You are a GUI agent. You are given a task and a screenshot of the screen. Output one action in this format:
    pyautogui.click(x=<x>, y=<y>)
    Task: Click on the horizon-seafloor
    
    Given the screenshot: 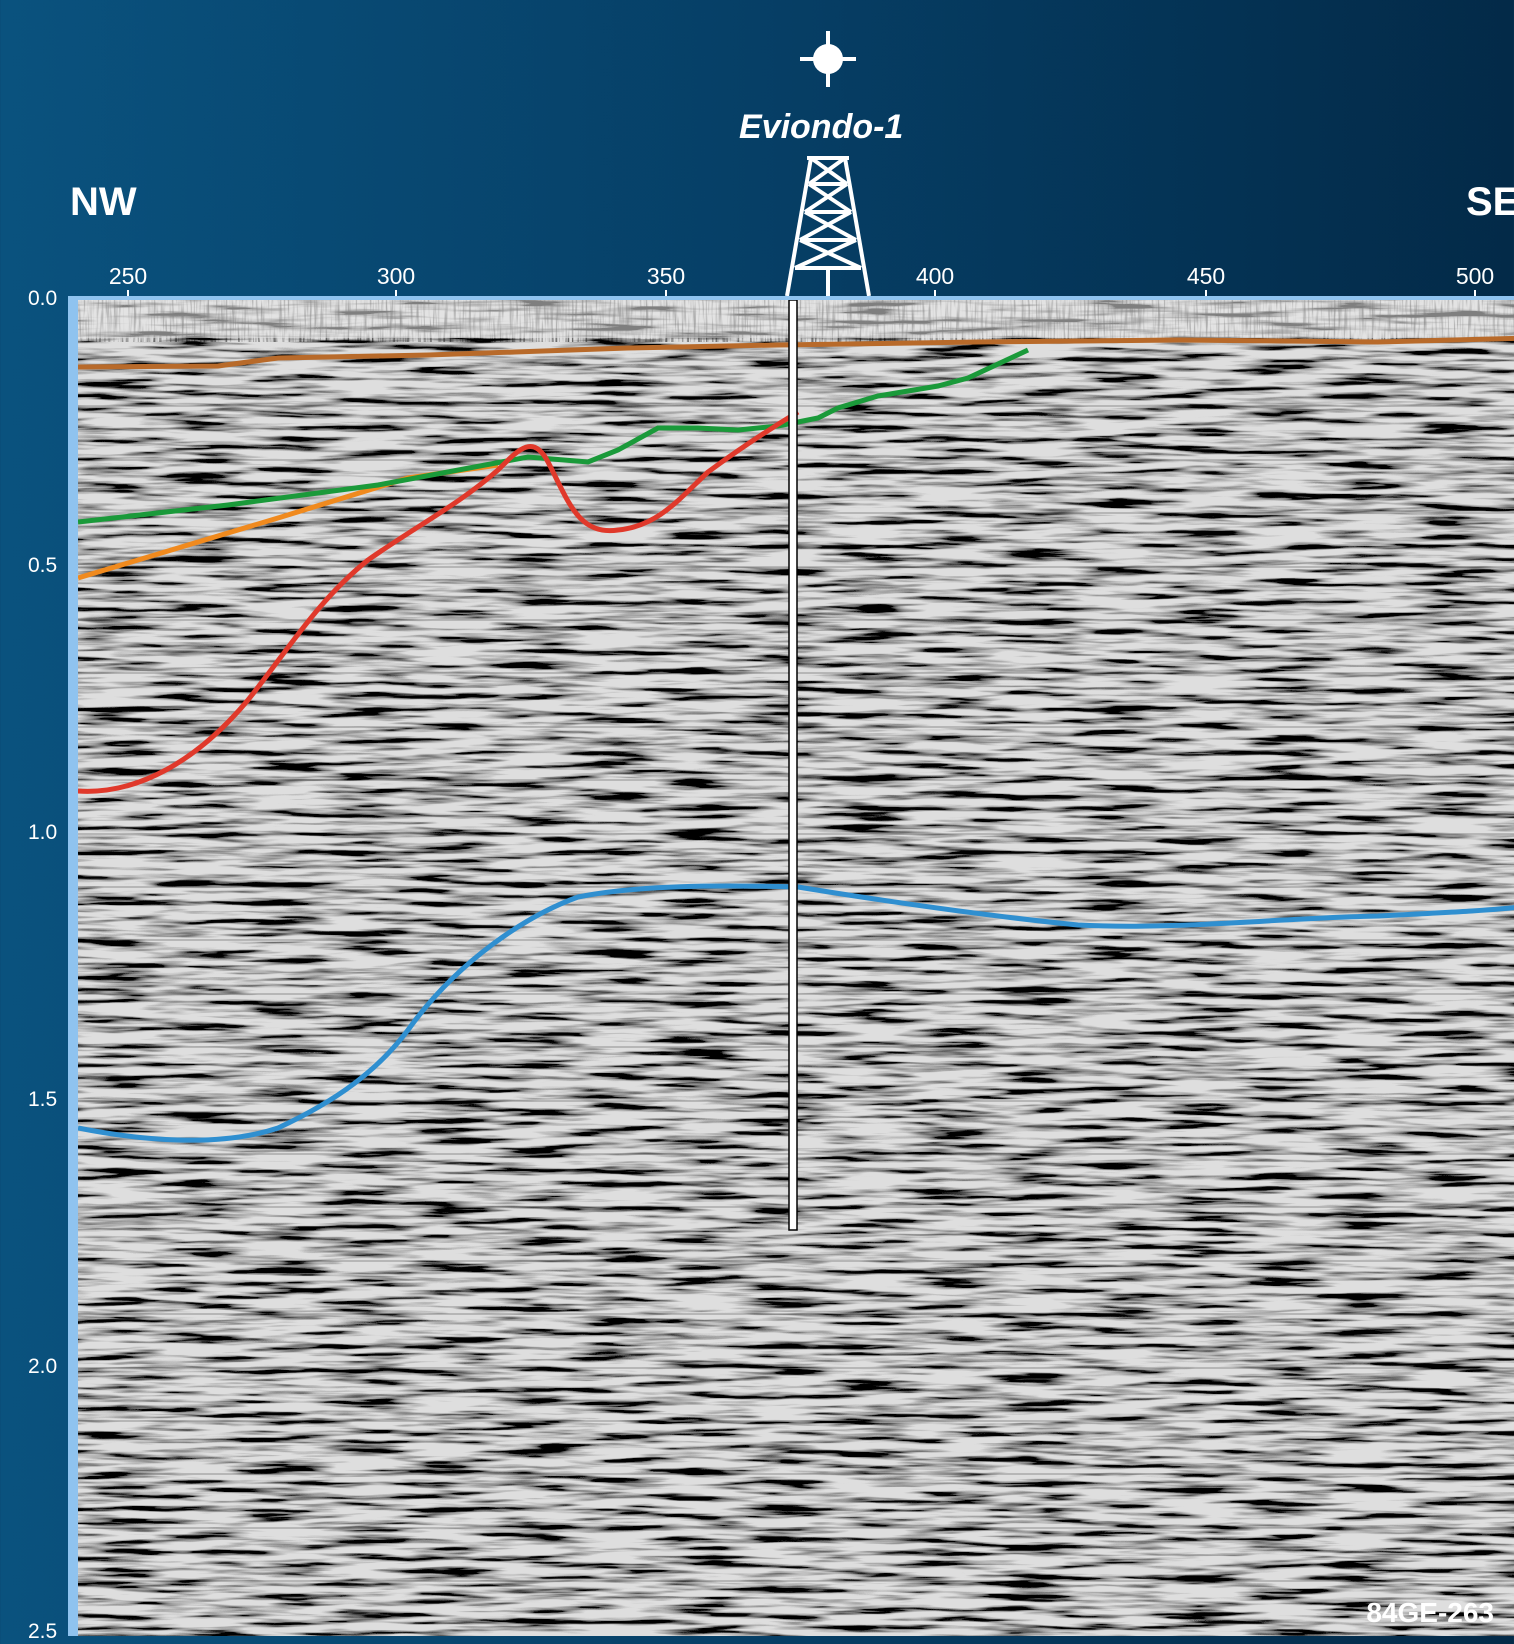 What is the action you would take?
    pyautogui.click(x=796, y=352)
    